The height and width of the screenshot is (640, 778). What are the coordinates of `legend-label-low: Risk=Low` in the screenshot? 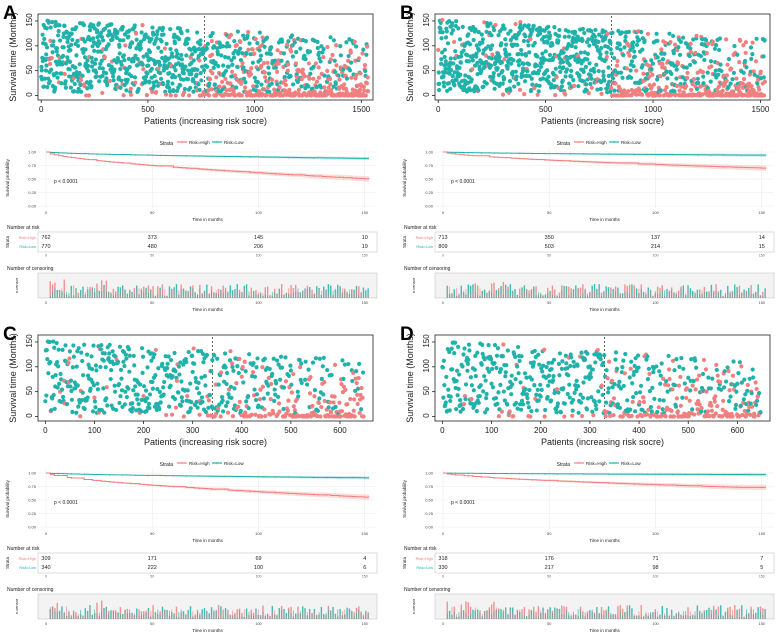 It's located at (234, 463).